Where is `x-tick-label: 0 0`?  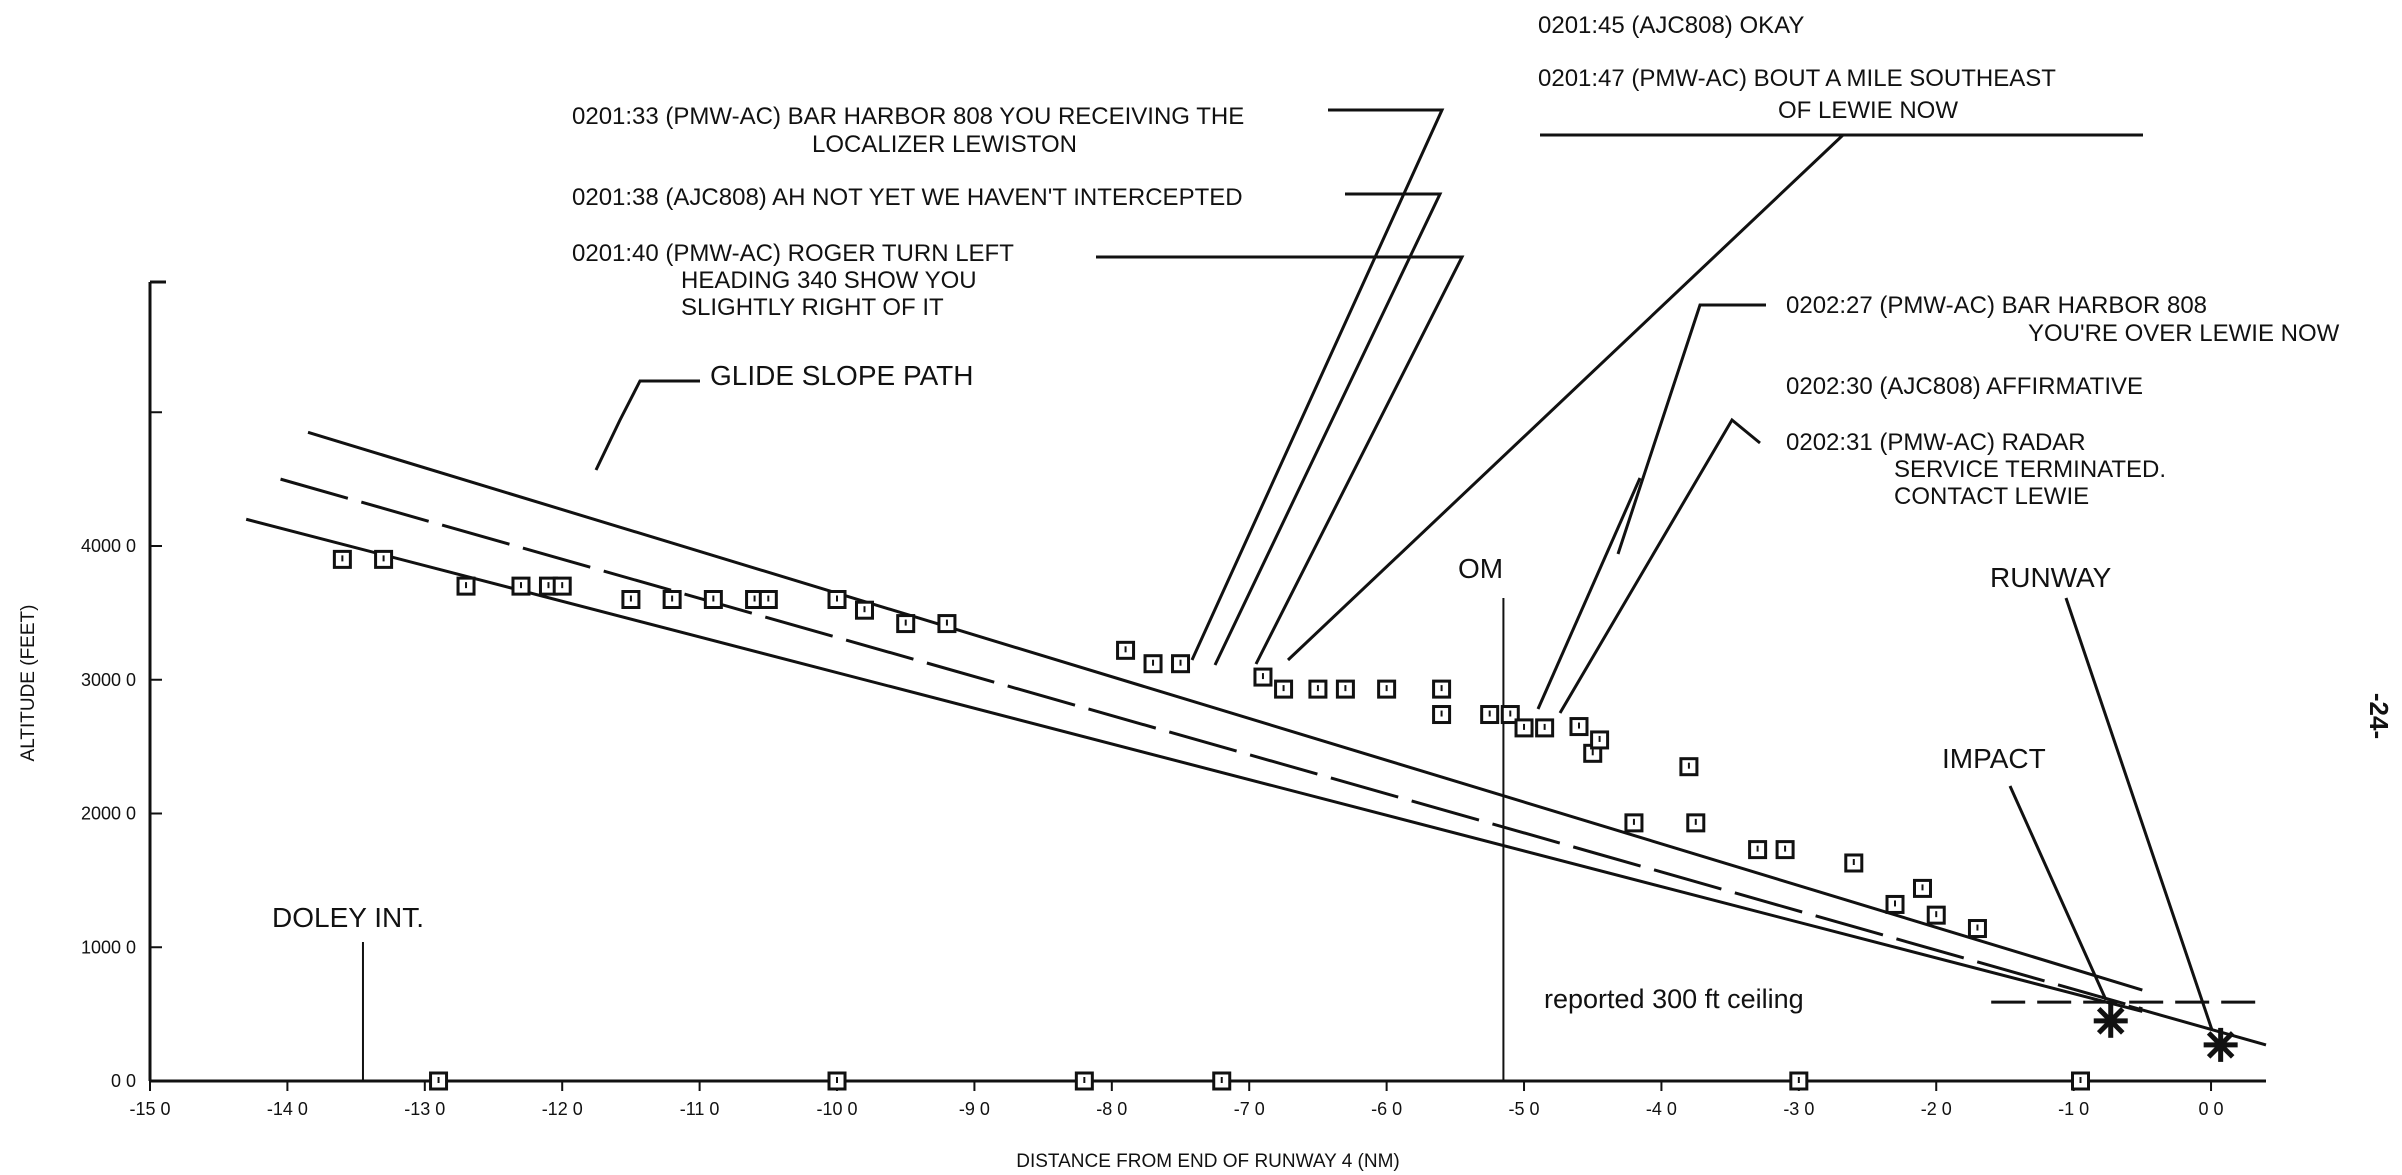 x-tick-label: 0 0 is located at coordinates (2211, 1109).